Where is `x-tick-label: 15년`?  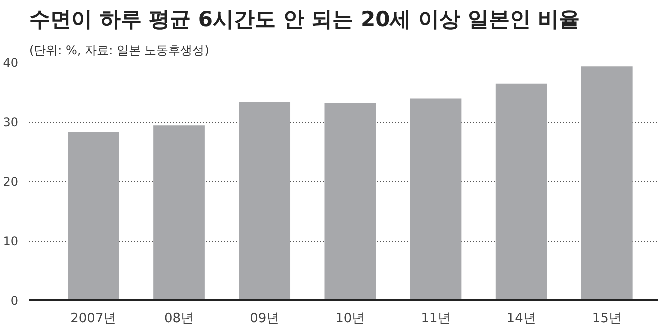 x-tick-label: 15년 is located at coordinates (607, 319).